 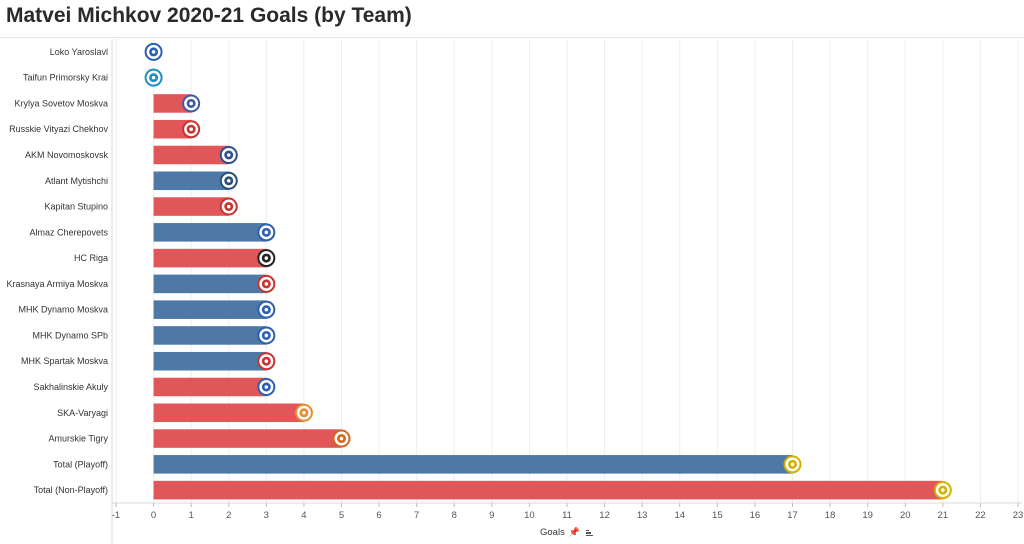 What do you see at coordinates (57, 284) in the screenshot?
I see `category-label: Krasnaya Armiya Moskva` at bounding box center [57, 284].